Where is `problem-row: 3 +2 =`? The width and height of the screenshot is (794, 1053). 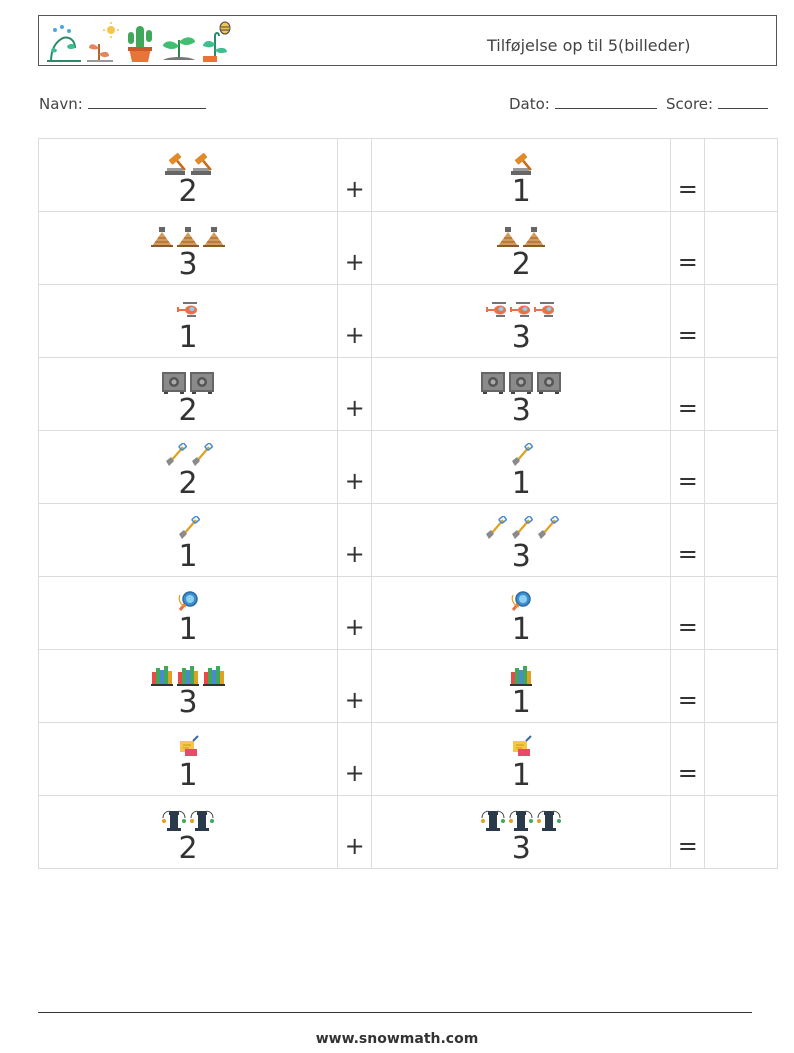 problem-row: 3 +2 = is located at coordinates (407, 248).